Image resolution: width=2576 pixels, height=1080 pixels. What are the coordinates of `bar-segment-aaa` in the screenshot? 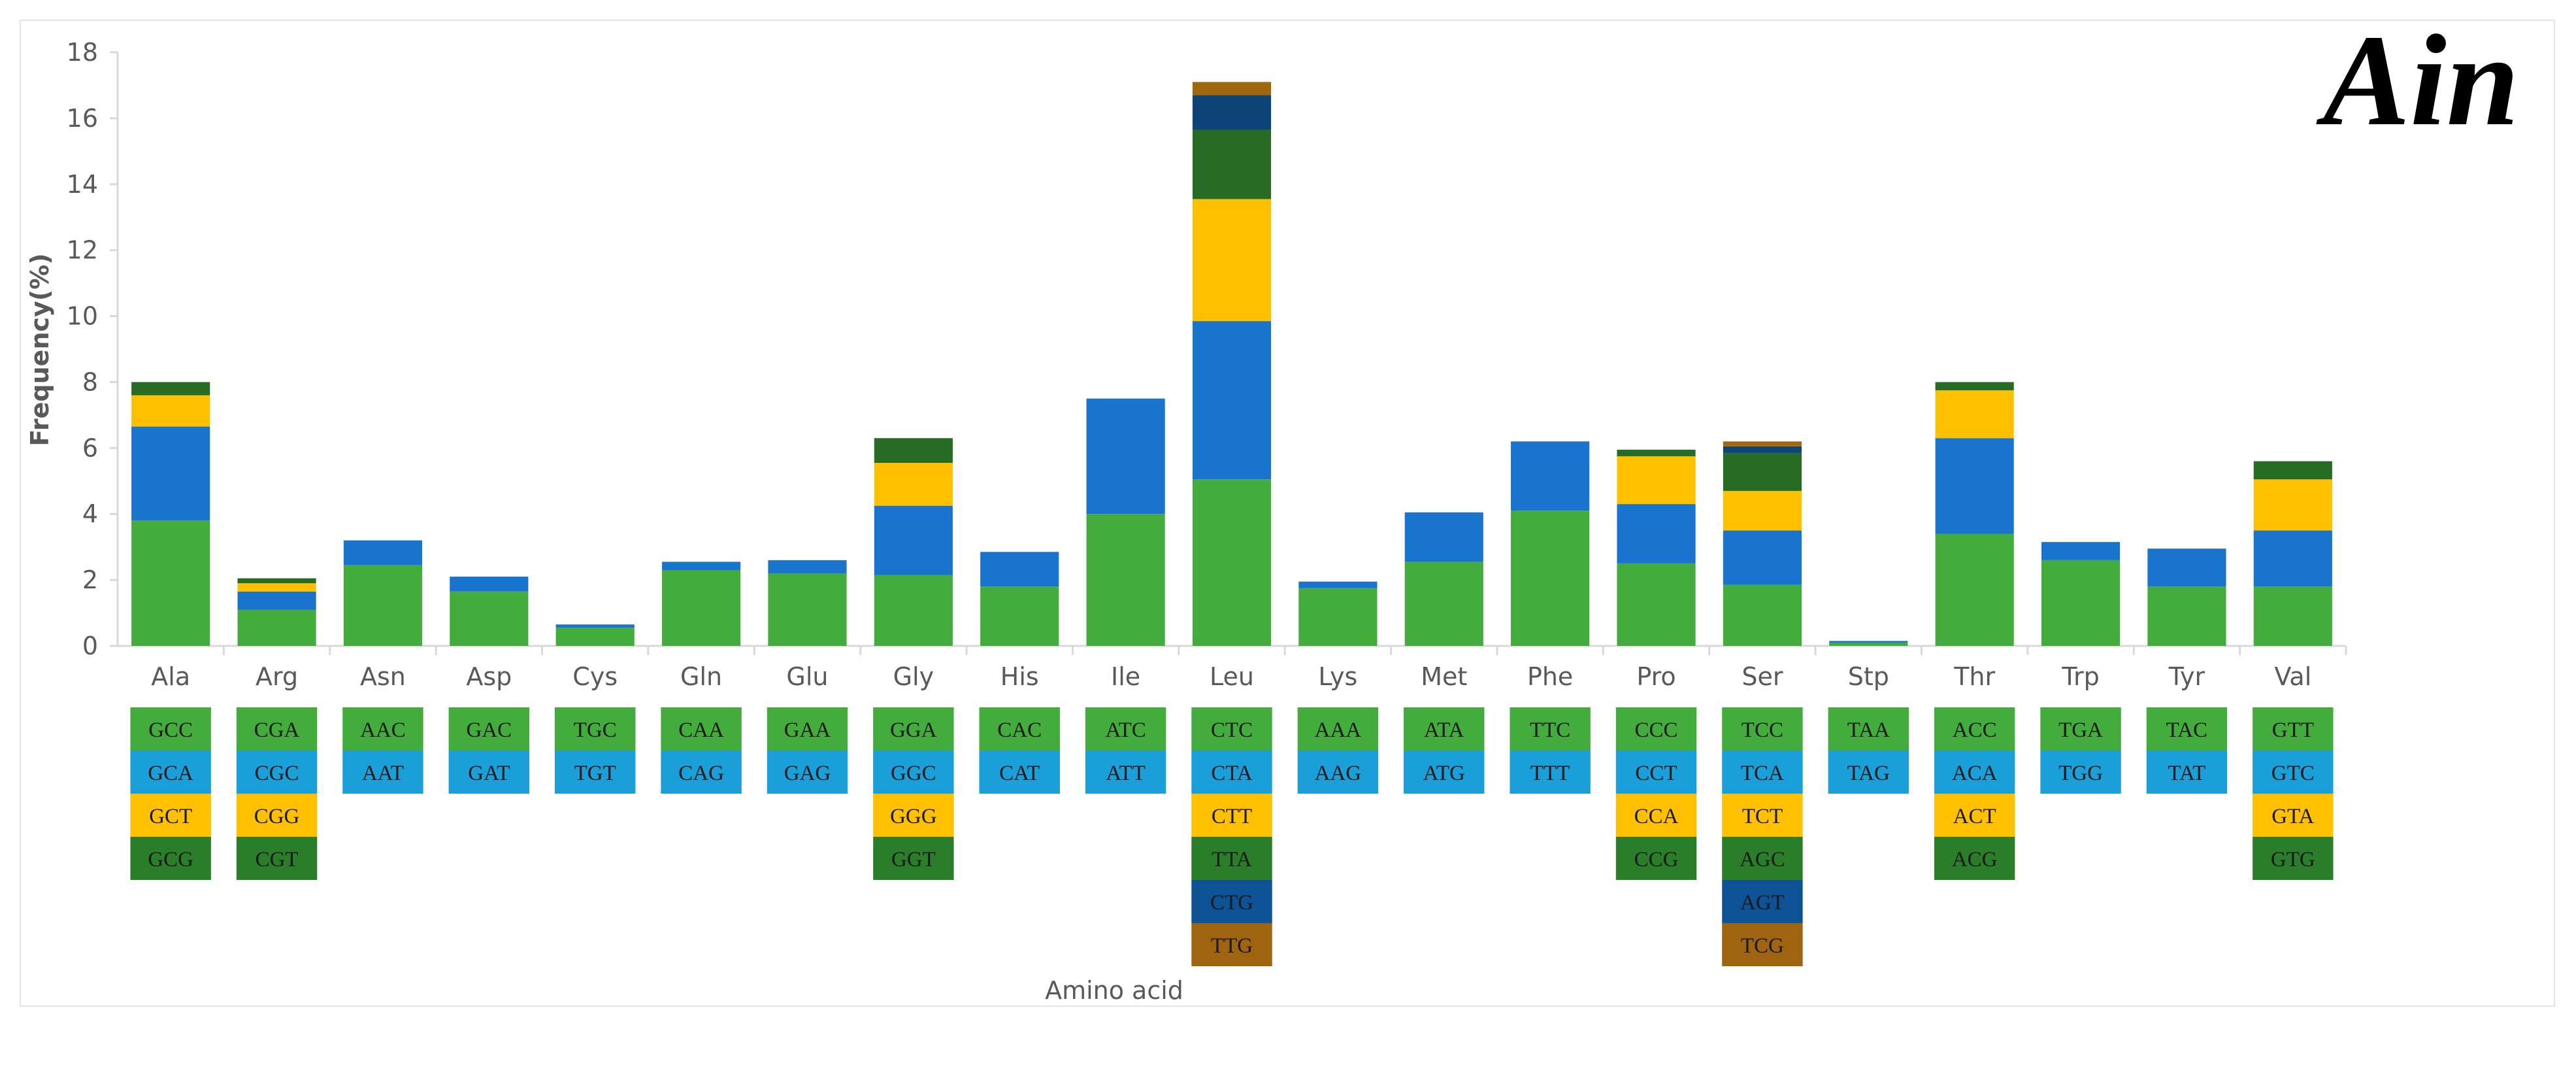 It's located at (1338, 617).